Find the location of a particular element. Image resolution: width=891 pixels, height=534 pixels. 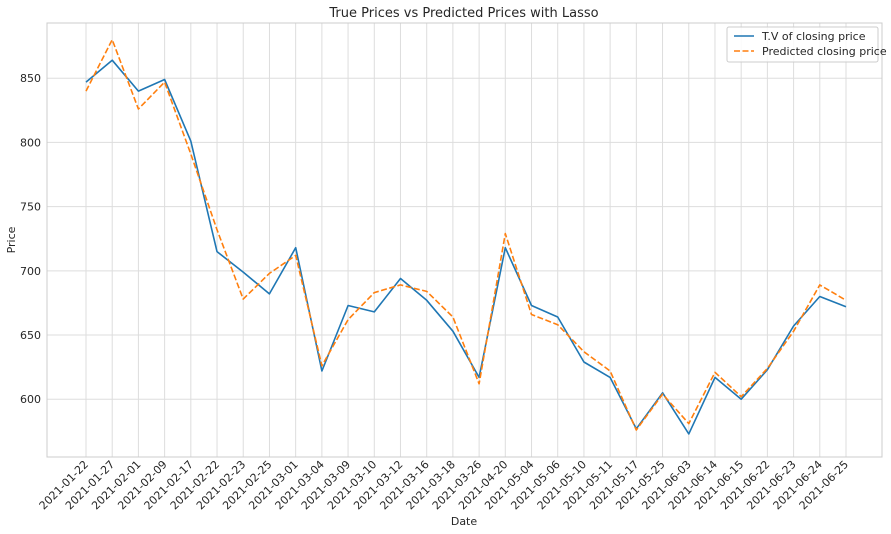

legend-label-true: T.V of closing price is located at coordinates (813, 36).